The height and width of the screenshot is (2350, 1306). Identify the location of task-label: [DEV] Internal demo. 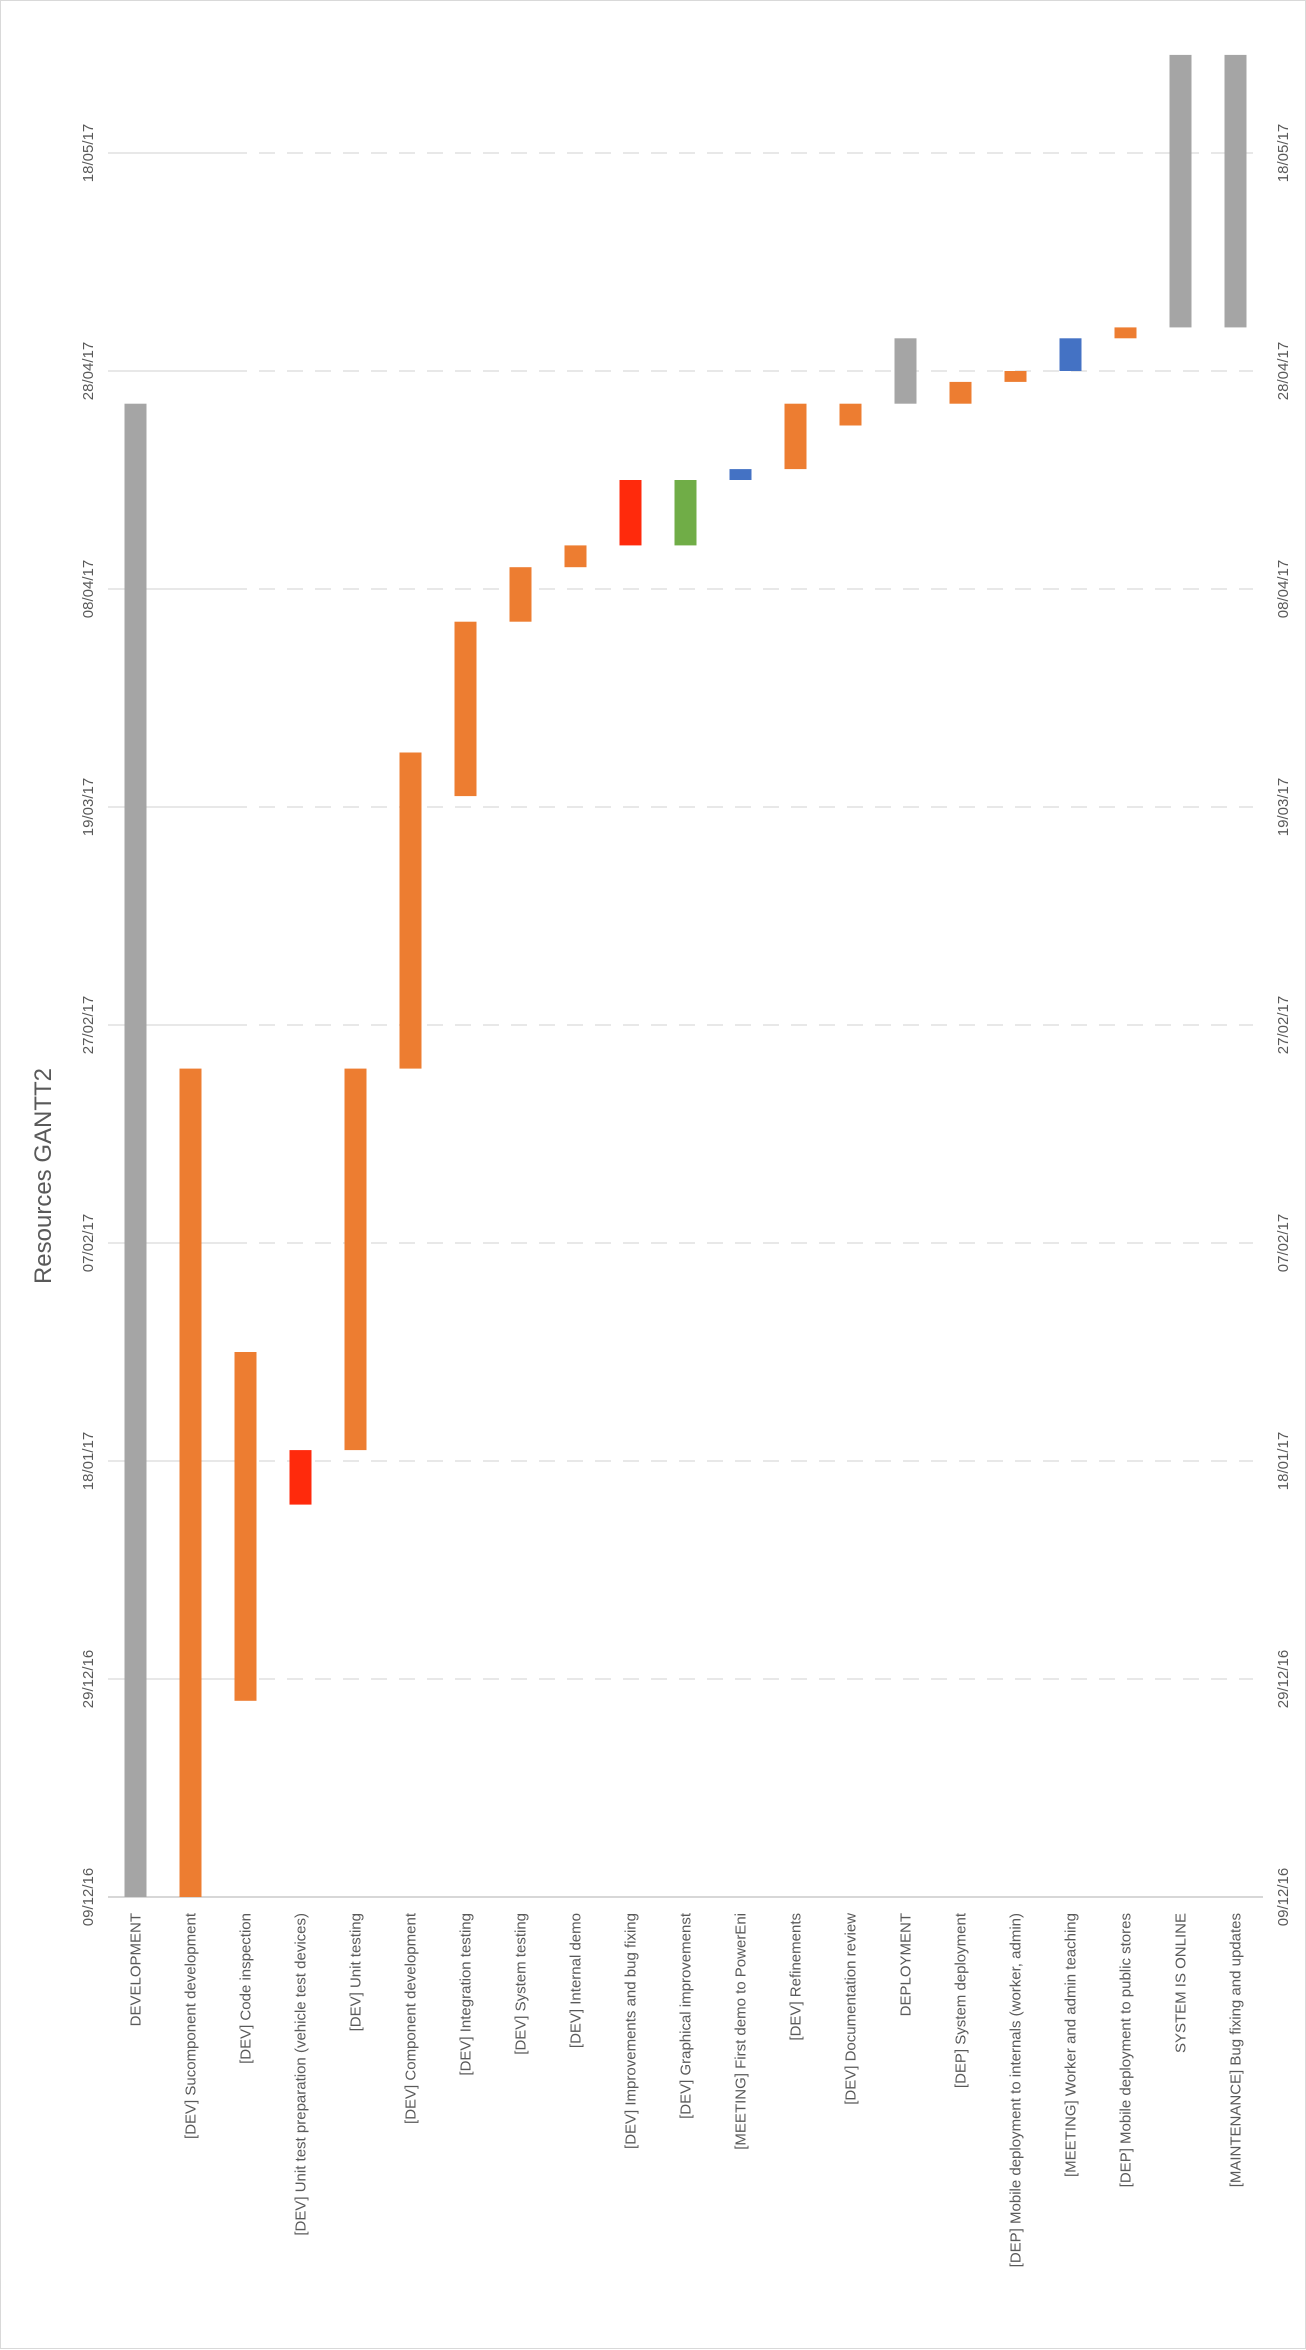
(576, 1980).